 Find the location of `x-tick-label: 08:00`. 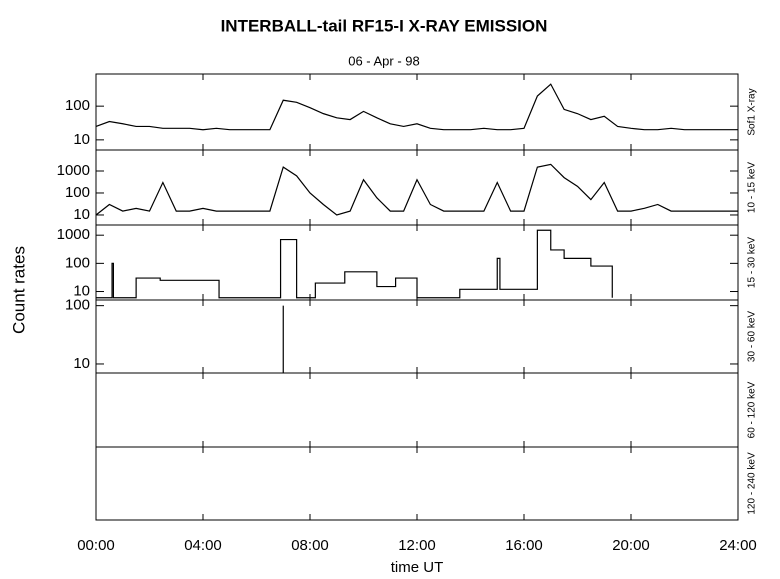

x-tick-label: 08:00 is located at coordinates (310, 545).